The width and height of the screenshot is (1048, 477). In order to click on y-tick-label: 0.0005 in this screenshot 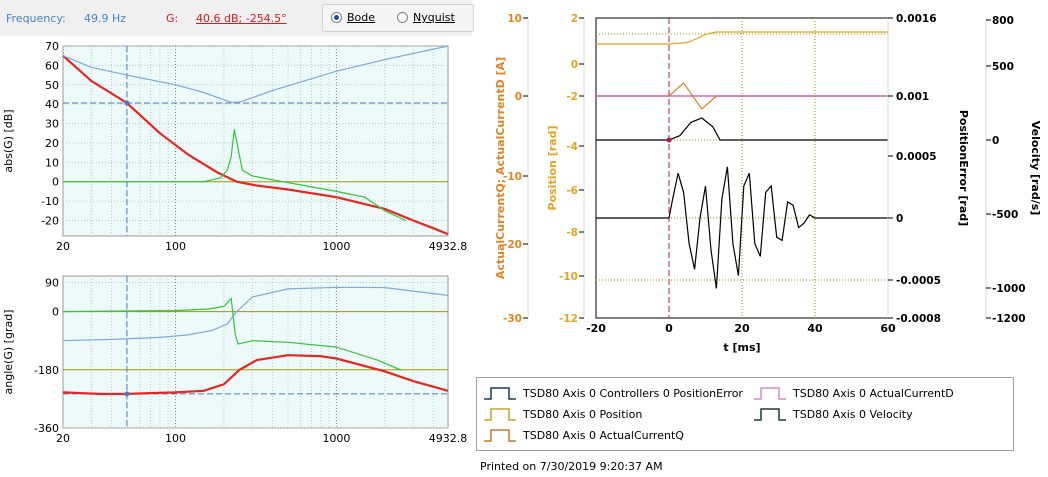, I will do `click(916, 157)`.